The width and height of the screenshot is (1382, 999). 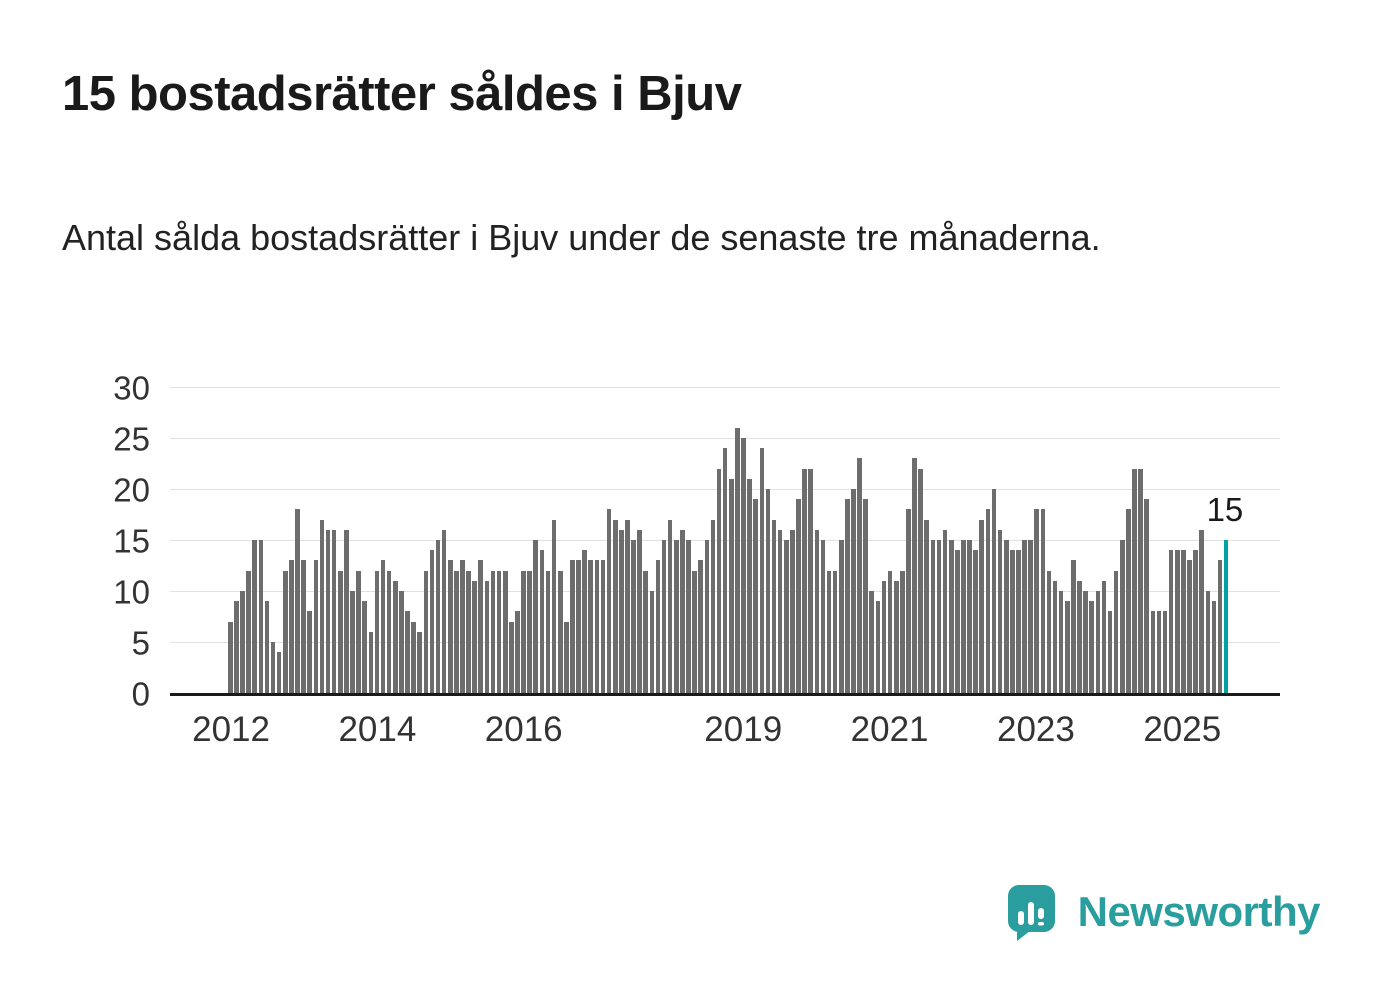 What do you see at coordinates (140, 694) in the screenshot?
I see `y-tick-label: 0` at bounding box center [140, 694].